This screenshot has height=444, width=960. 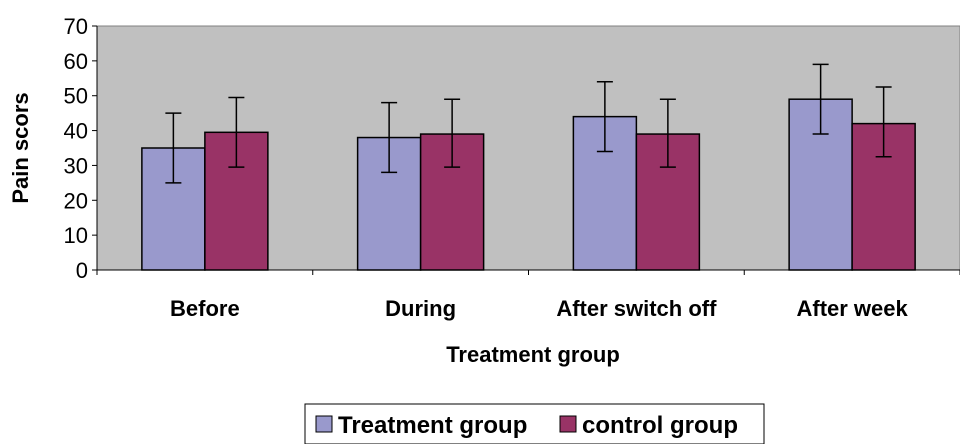 I want to click on legend-label-treatment: Treatment group, so click(x=432, y=425).